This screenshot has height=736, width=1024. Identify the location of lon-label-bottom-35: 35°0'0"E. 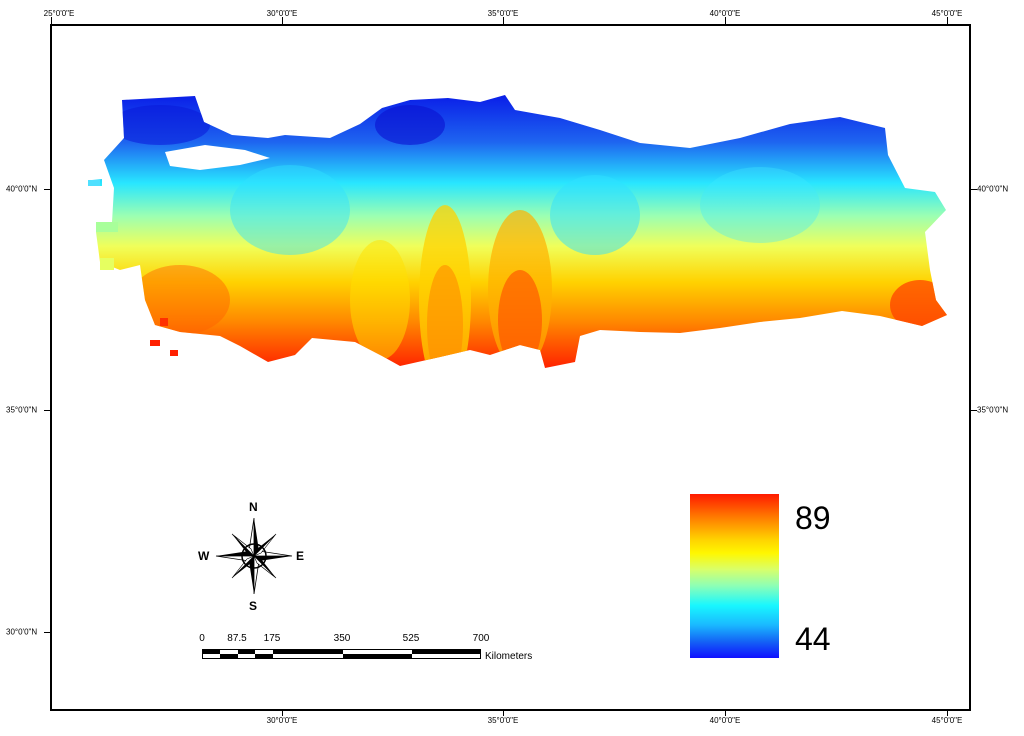
(503, 720).